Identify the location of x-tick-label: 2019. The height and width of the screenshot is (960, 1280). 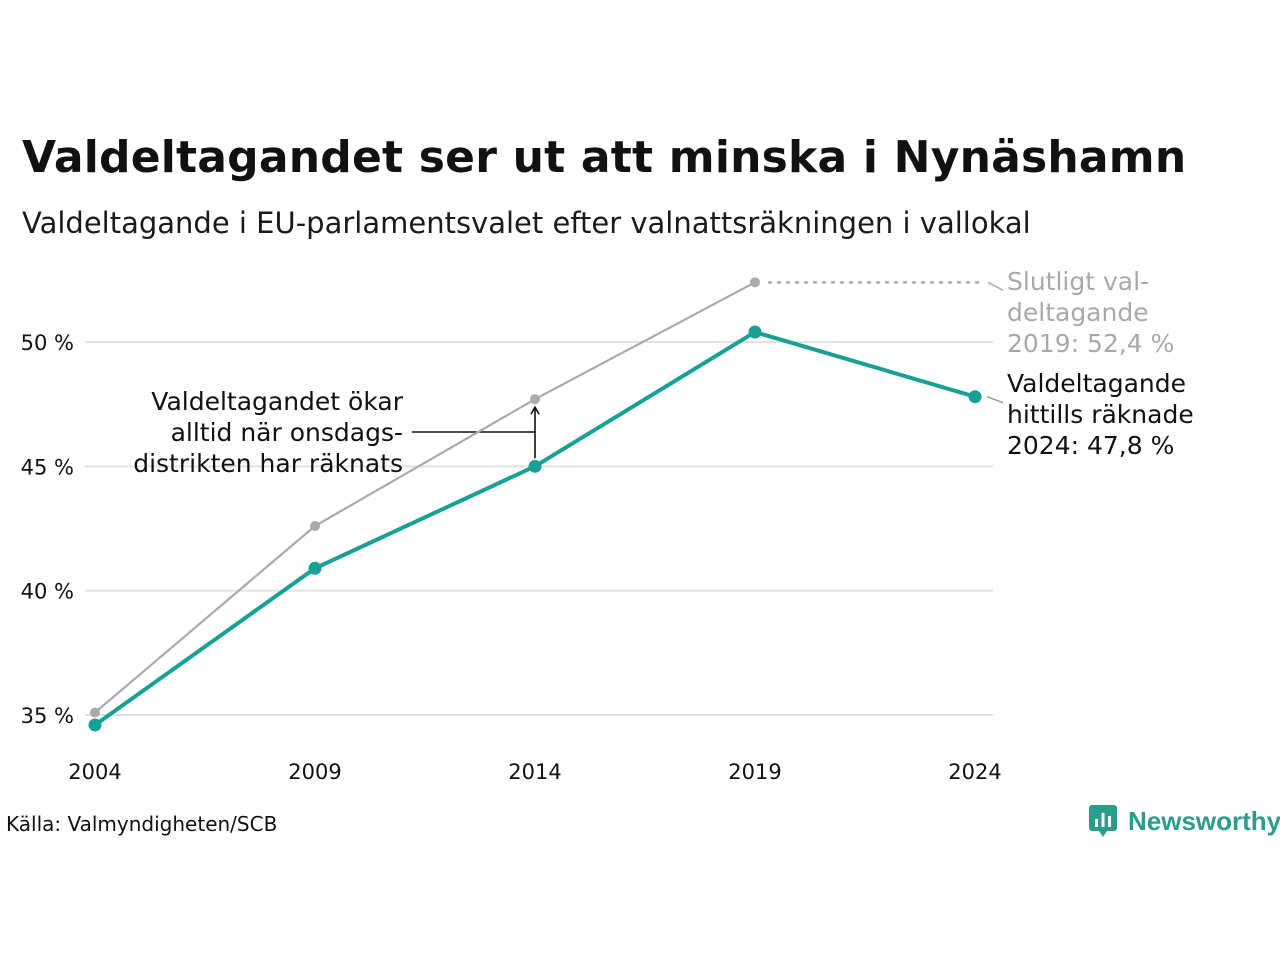
(754, 772).